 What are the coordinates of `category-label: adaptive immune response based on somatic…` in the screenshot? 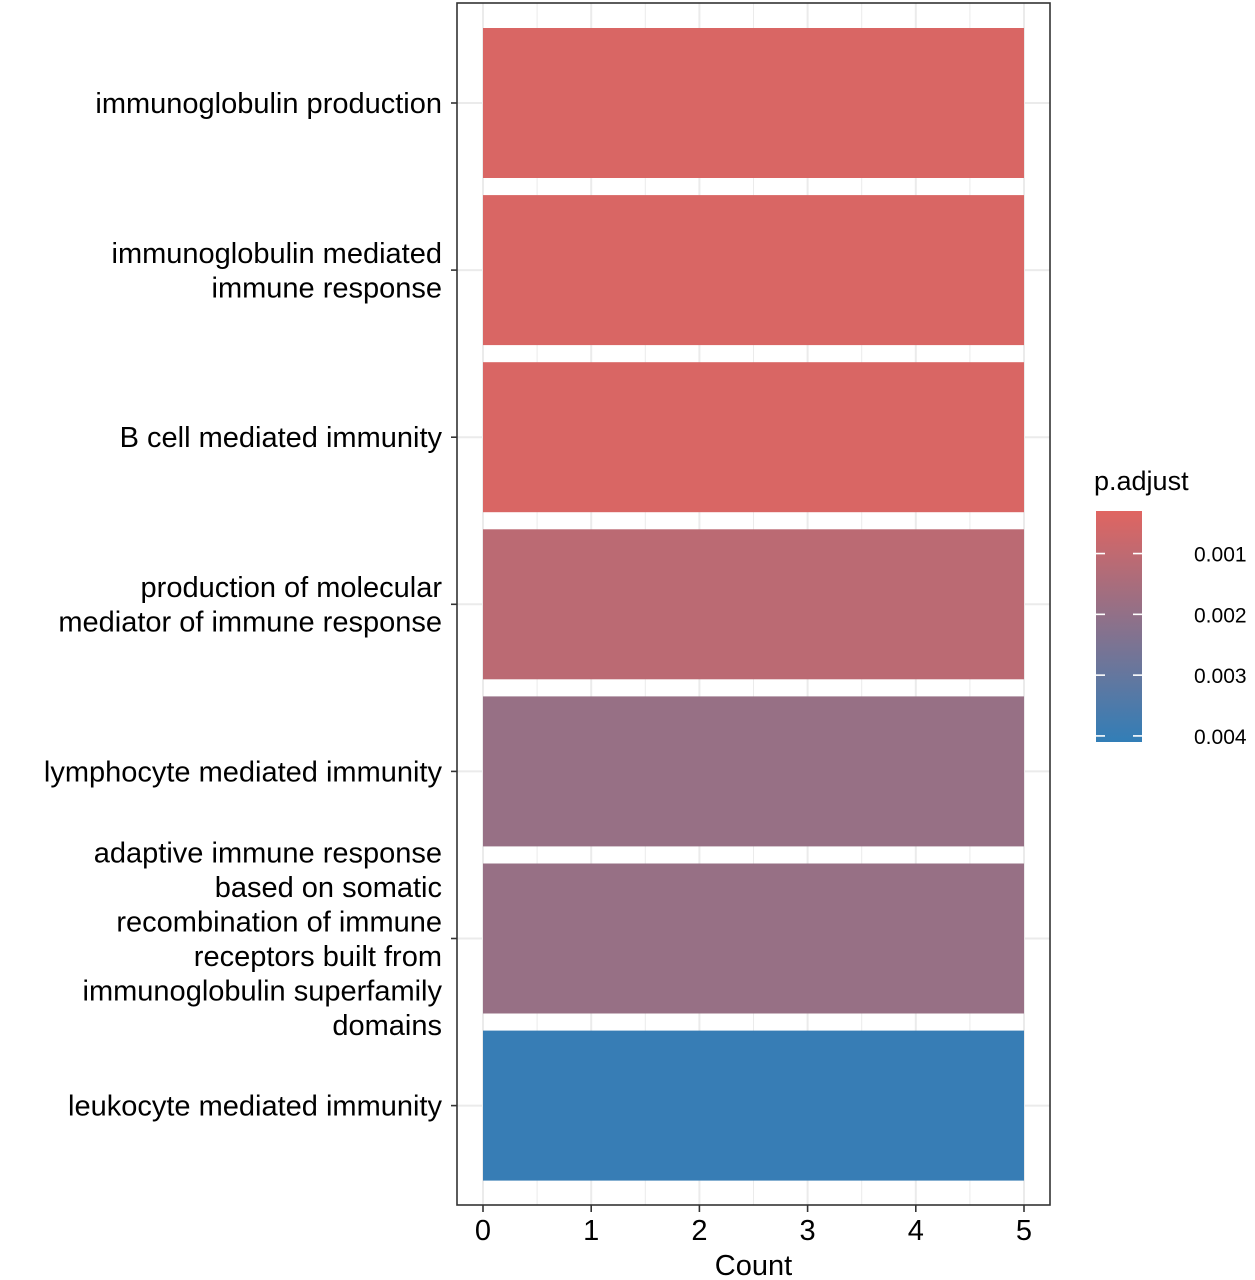 It's located at (263, 939).